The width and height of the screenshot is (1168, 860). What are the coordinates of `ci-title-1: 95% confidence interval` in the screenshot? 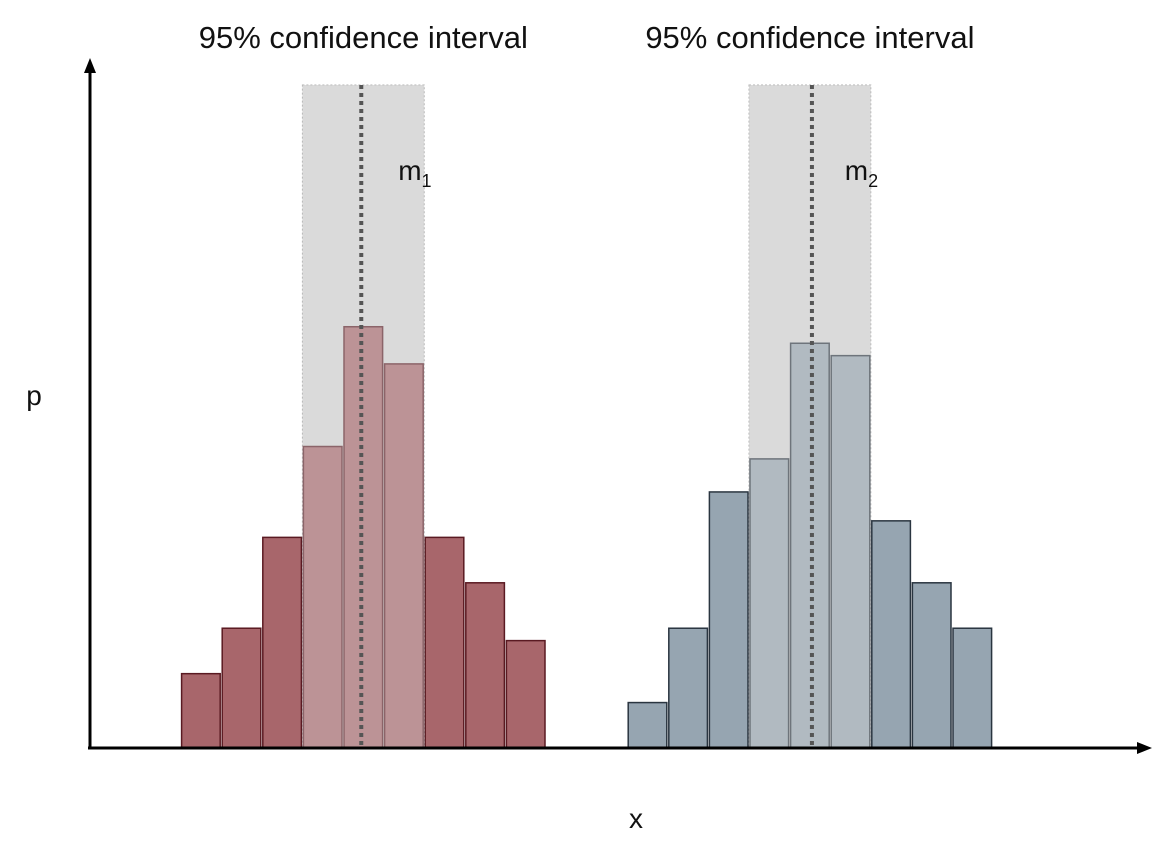 It's located at (363, 37).